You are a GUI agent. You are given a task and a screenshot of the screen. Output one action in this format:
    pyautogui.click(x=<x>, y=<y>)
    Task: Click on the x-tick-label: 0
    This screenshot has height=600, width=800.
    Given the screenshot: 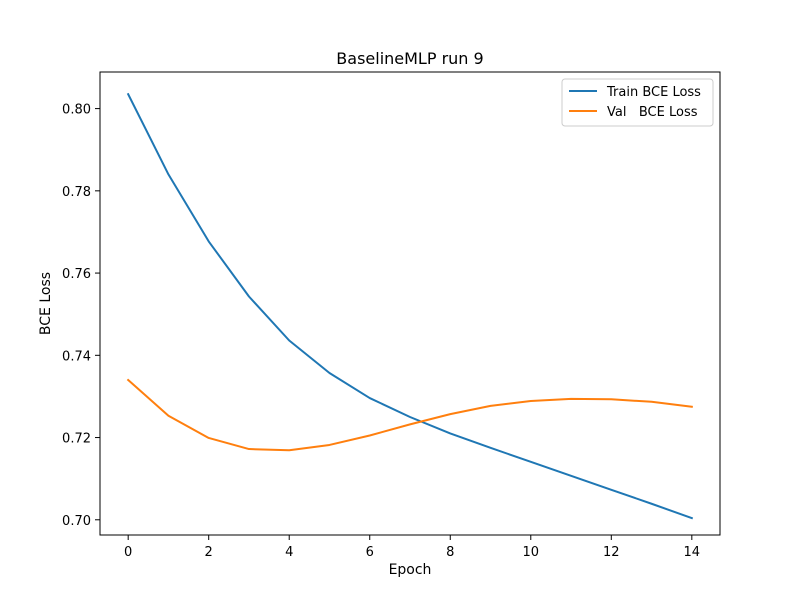 What is the action you would take?
    pyautogui.click(x=128, y=552)
    